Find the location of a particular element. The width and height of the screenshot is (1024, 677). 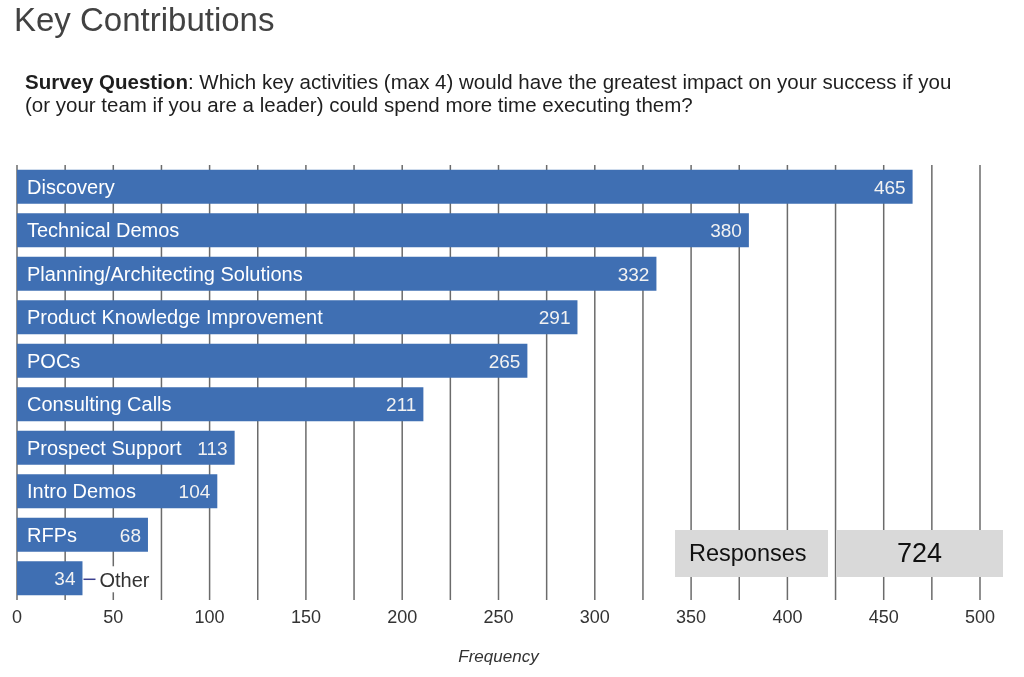

data-label: 332 is located at coordinates (633, 274).